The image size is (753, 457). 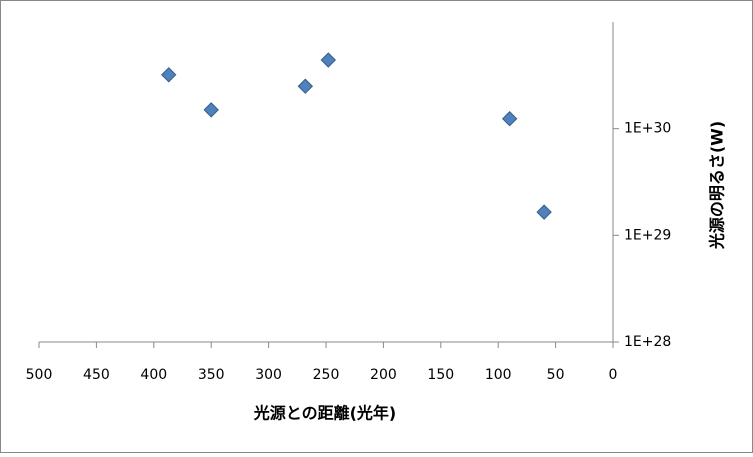 I want to click on x-tick-label: 0, so click(x=613, y=375).